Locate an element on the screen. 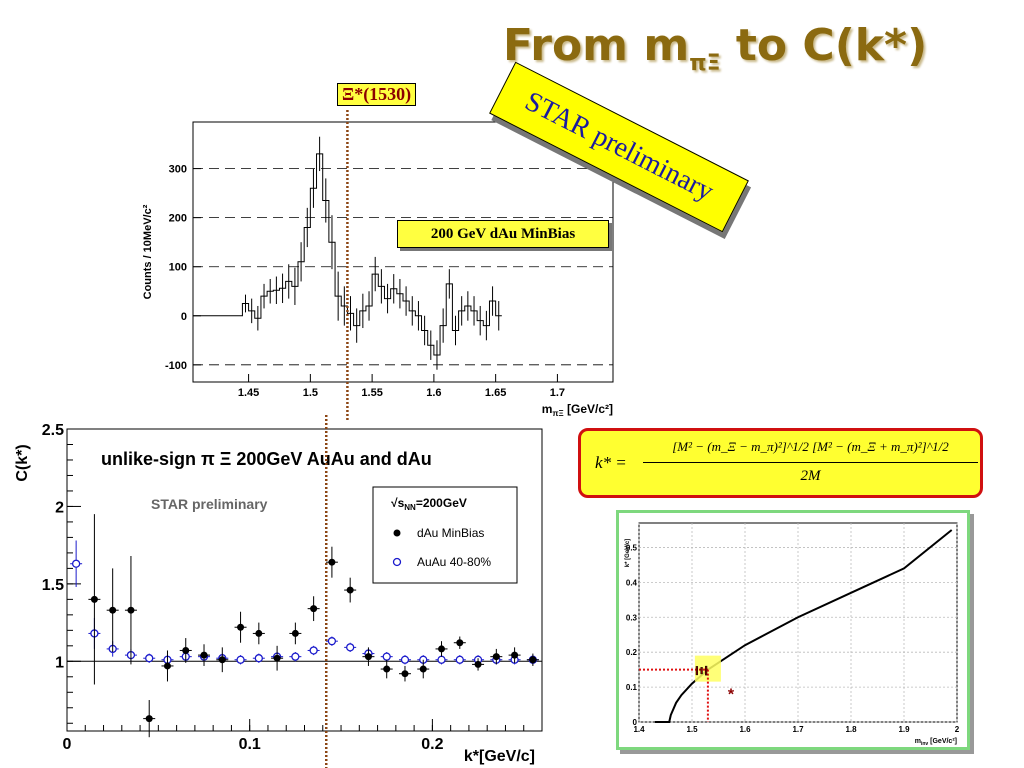 The width and height of the screenshot is (1024, 768). legend-dau-label: dAu MinBias is located at coordinates (450, 533).